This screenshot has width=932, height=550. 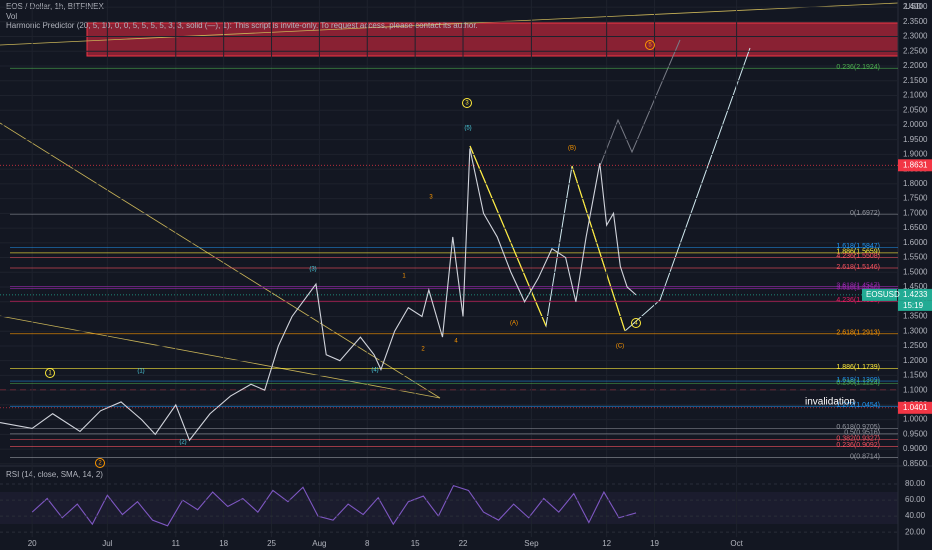 I want to click on wave-label: (1), so click(x=140, y=372).